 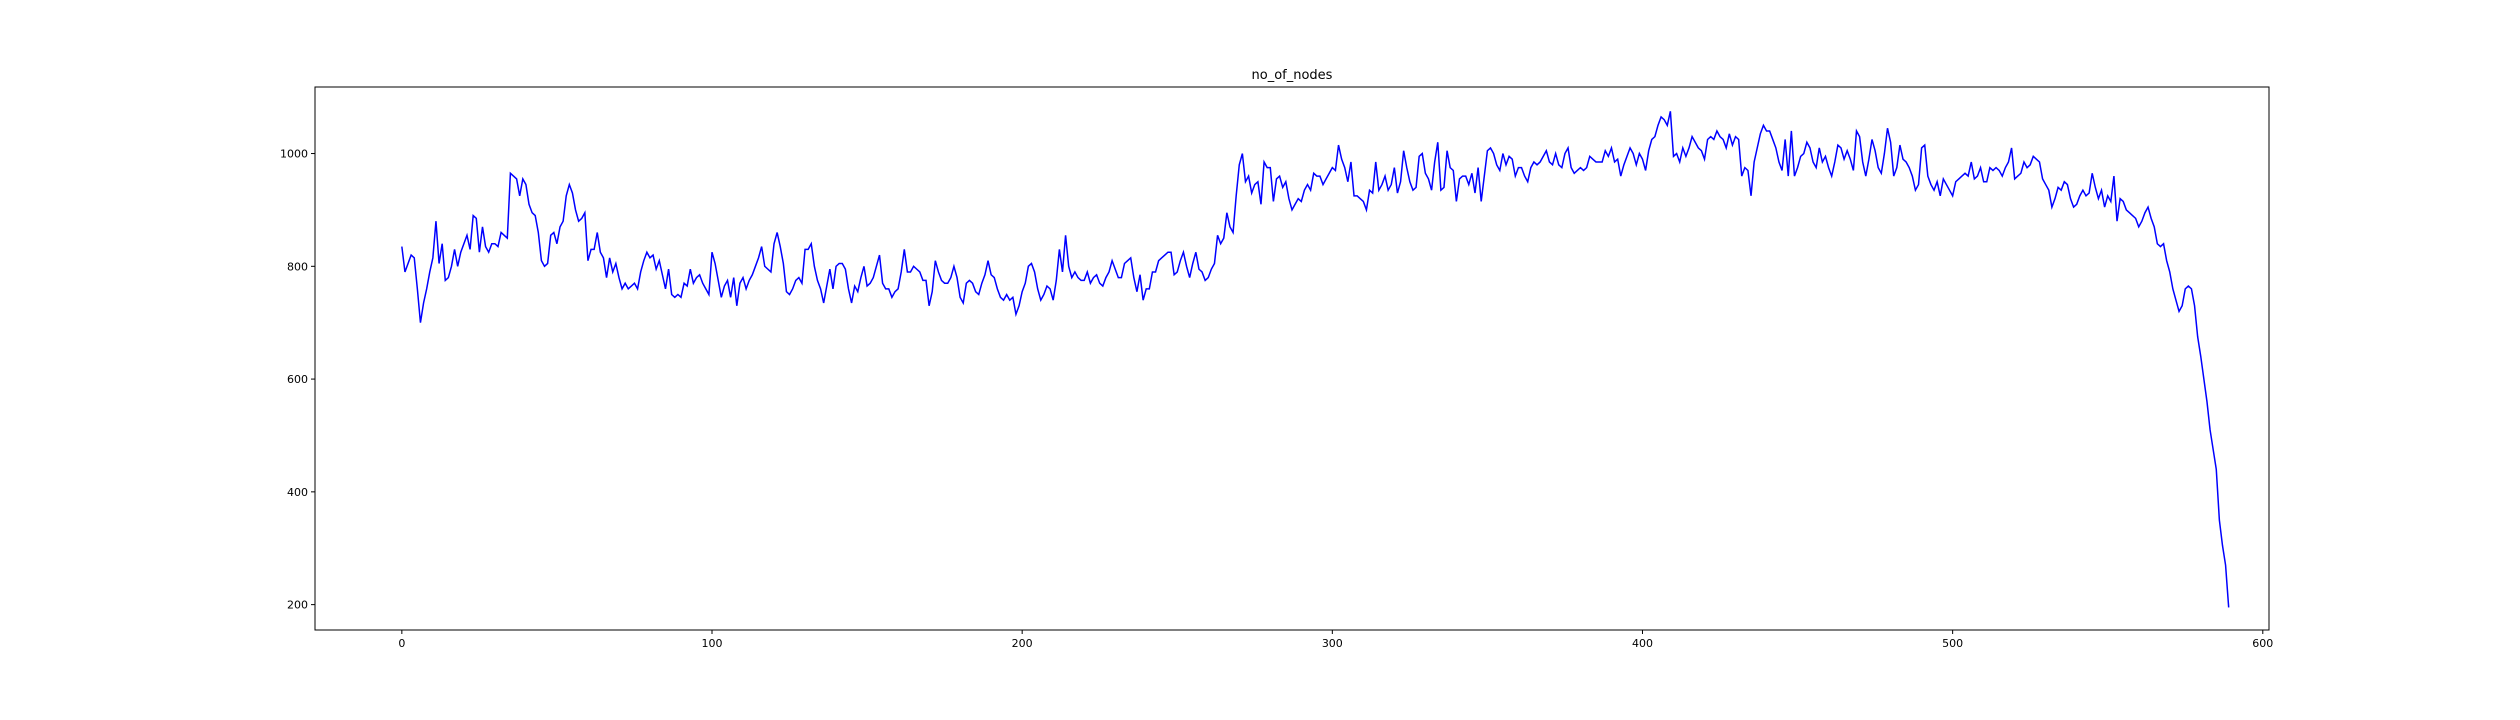 I want to click on x-tick-label: 400, so click(x=1642, y=643).